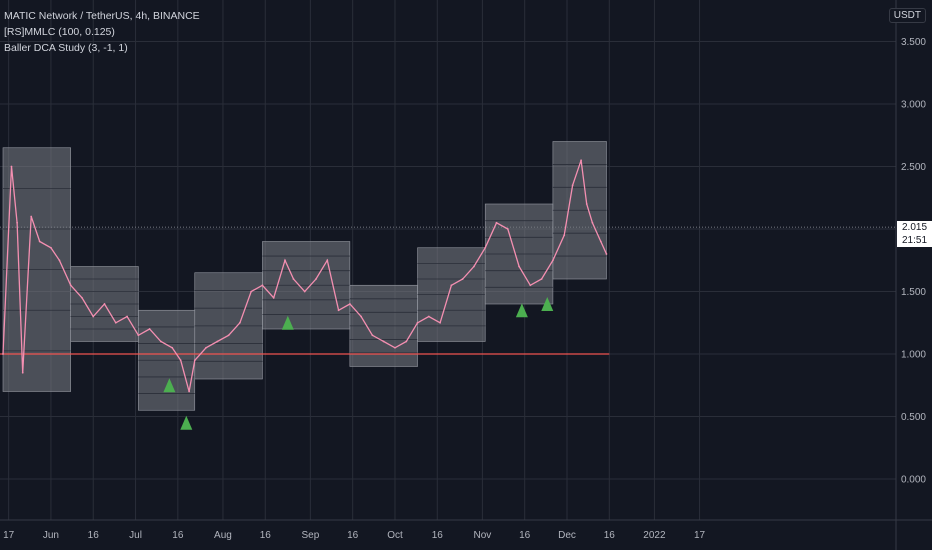 This screenshot has height=550, width=932. Describe the element at coordinates (135, 535) in the screenshot. I see `x-tick-label: Jul` at that location.